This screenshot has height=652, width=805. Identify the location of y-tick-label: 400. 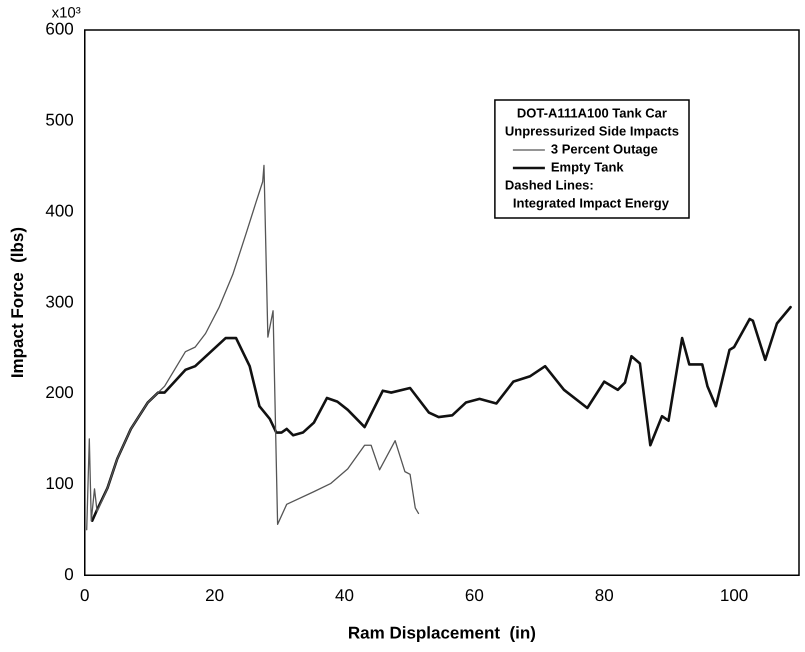
(59, 210).